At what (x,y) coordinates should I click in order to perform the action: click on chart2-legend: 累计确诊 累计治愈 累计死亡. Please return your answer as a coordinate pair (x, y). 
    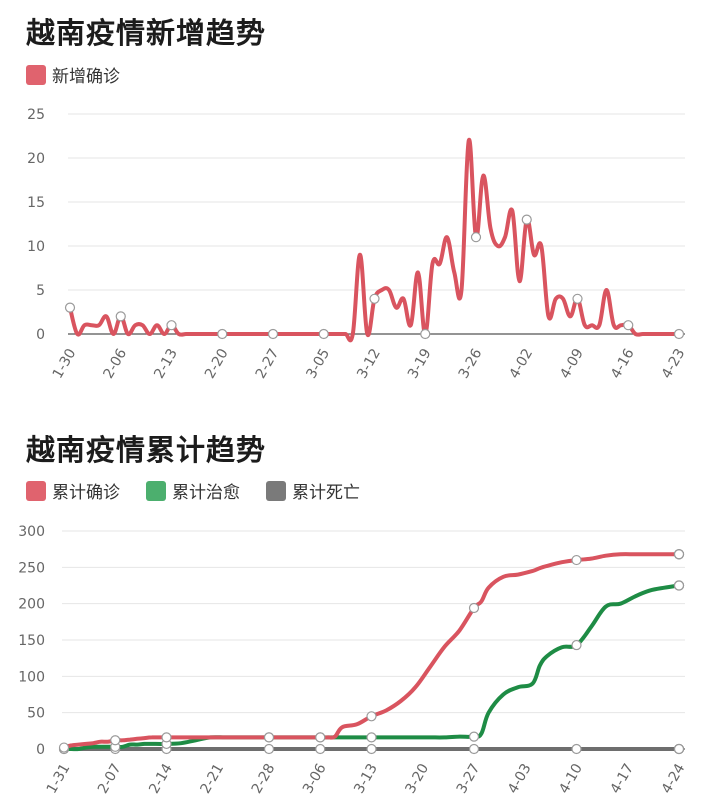
    Looking at the image, I should click on (193, 490).